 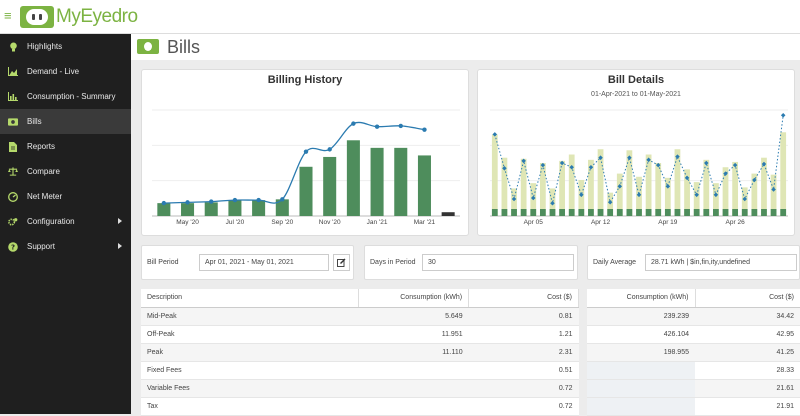 I want to click on app-logo: MyEyedro, so click(x=79, y=17).